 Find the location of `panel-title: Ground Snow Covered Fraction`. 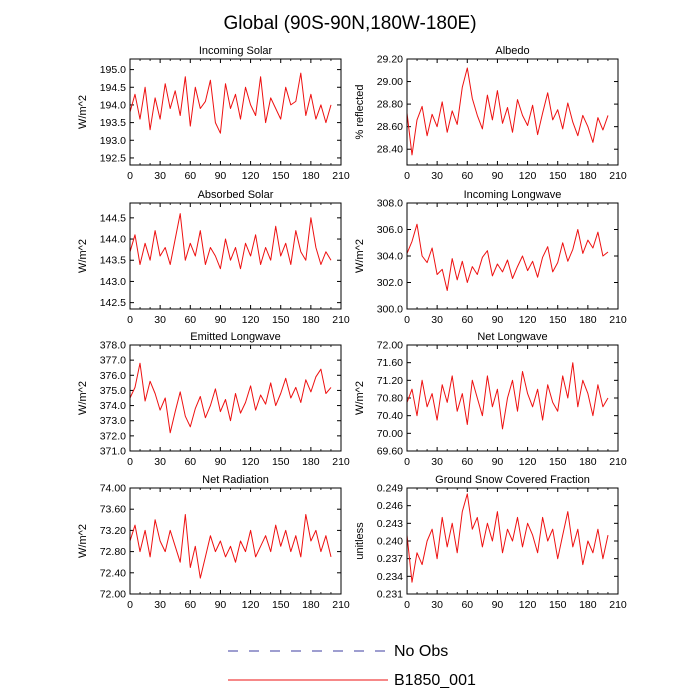

panel-title: Ground Snow Covered Fraction is located at coordinates (512, 480).